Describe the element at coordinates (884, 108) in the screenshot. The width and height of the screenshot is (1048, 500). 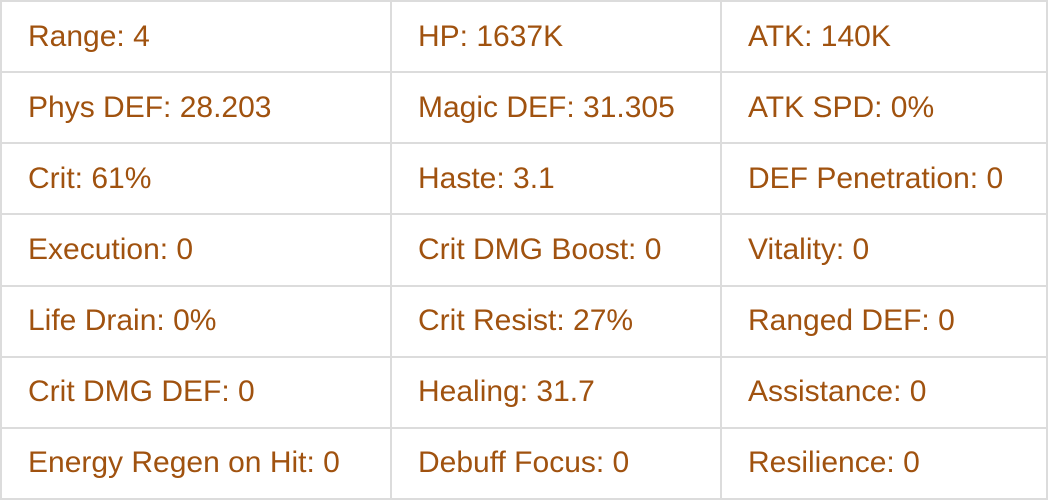
I see `stat-cell: ATK SPD: 0%` at that location.